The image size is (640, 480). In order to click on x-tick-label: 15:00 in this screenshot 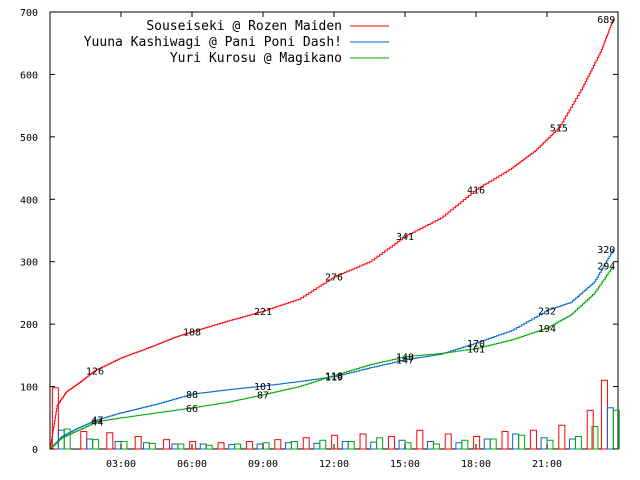, I will do `click(405, 464)`.